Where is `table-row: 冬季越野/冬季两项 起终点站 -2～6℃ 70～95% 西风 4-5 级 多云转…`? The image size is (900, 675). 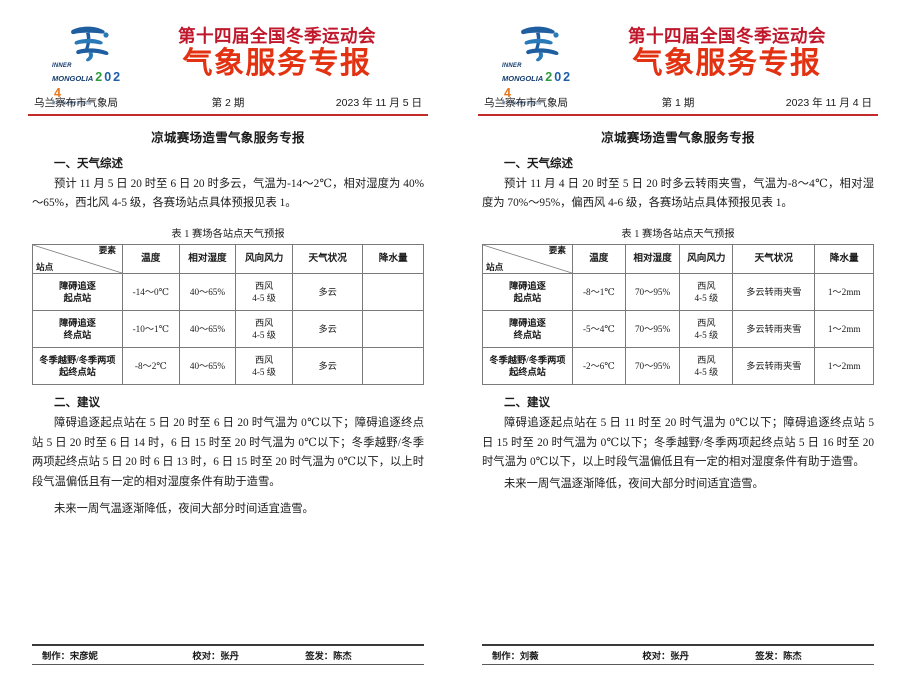 table-row: 冬季越野/冬季两项 起终点站 -2～6℃ 70～95% 西风 4-5 级 多云转… is located at coordinates (678, 366).